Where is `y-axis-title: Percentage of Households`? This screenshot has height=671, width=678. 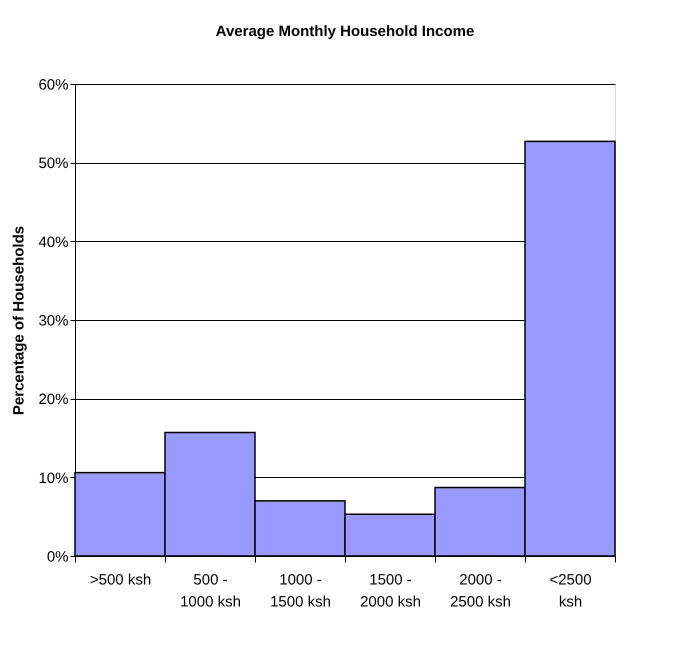
y-axis-title: Percentage of Households is located at coordinates (19, 321).